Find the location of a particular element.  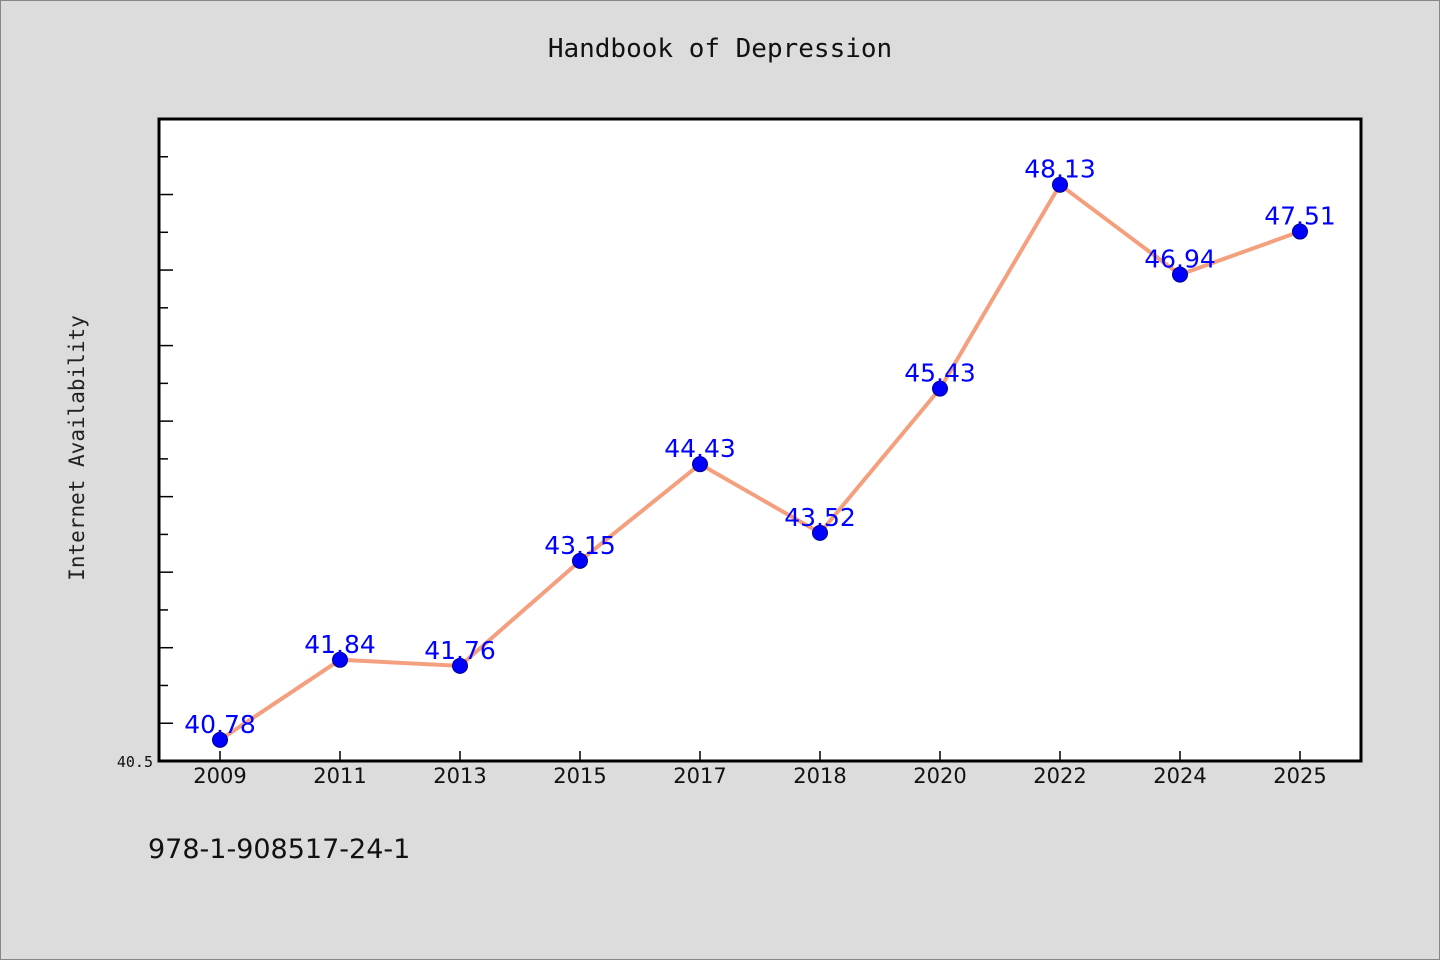

x-tick-label: 2018 is located at coordinates (819, 776).